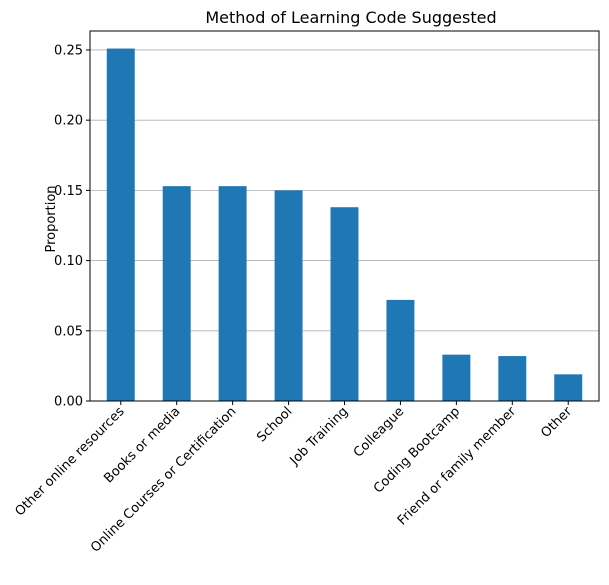  Describe the element at coordinates (72, 226) in the screenshot. I see `y-axis-ticks: 0.00 0.05 0.10 0.15 0.20 0.25` at that location.